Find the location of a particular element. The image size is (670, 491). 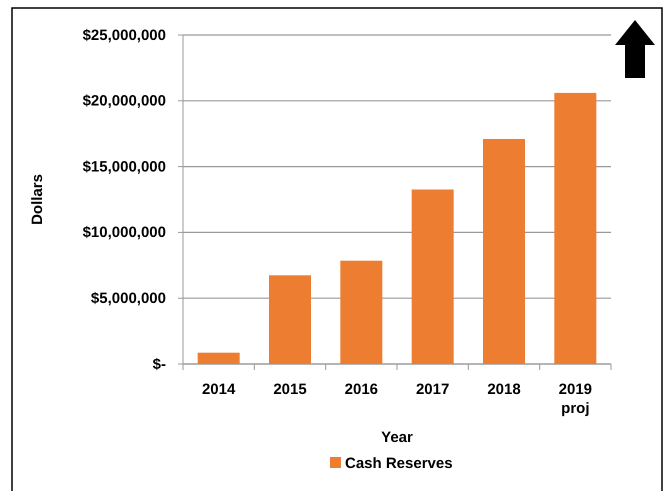

x-tick-label: 2017 is located at coordinates (433, 389).